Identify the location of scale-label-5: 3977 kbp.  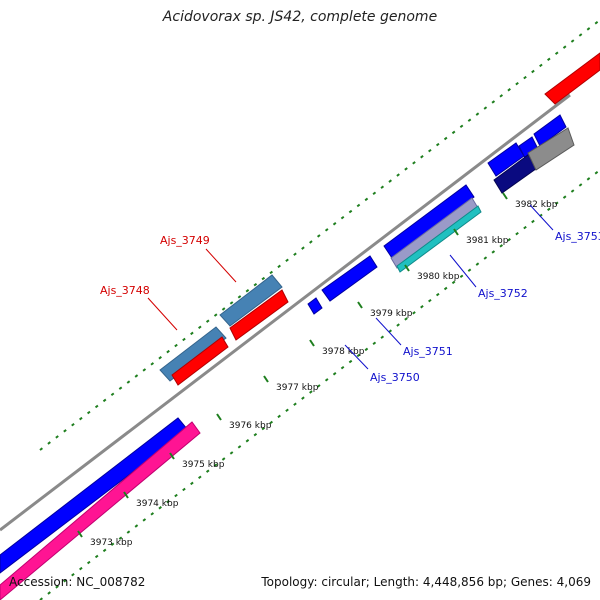
(297, 388).